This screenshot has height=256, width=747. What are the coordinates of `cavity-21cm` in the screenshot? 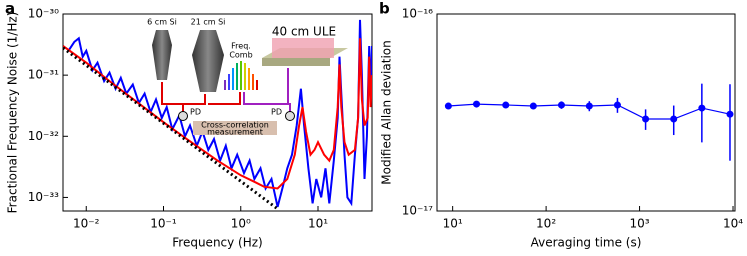 It's located at (208, 61).